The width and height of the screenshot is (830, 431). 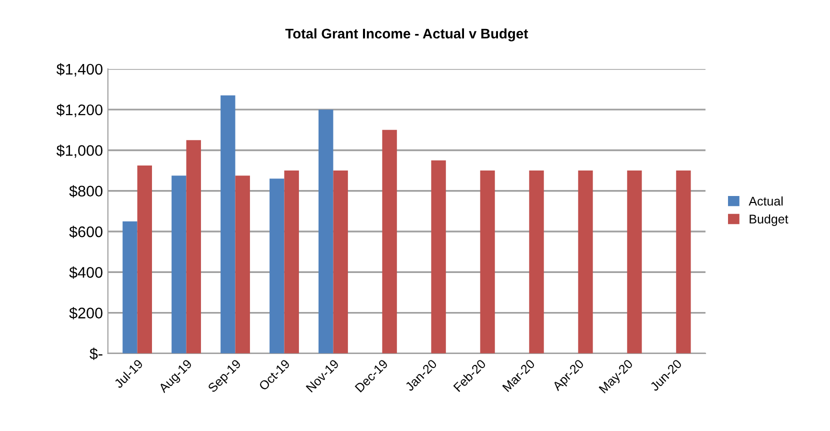 What do you see at coordinates (85, 232) in the screenshot?
I see `y-tick-label: $600` at bounding box center [85, 232].